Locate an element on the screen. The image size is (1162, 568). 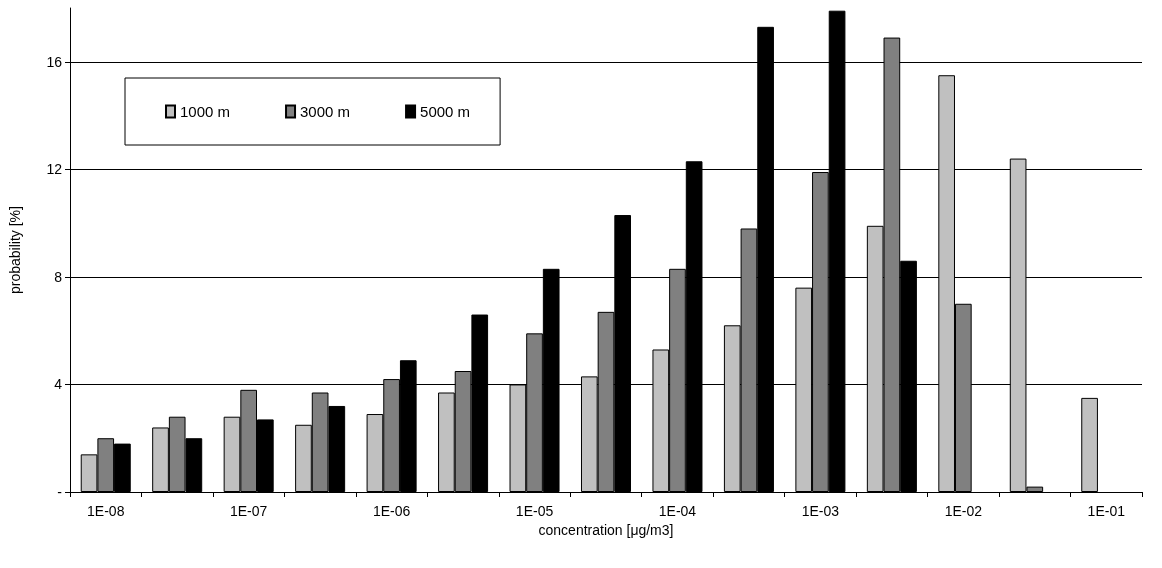
bar is located at coordinates (1089, 444).